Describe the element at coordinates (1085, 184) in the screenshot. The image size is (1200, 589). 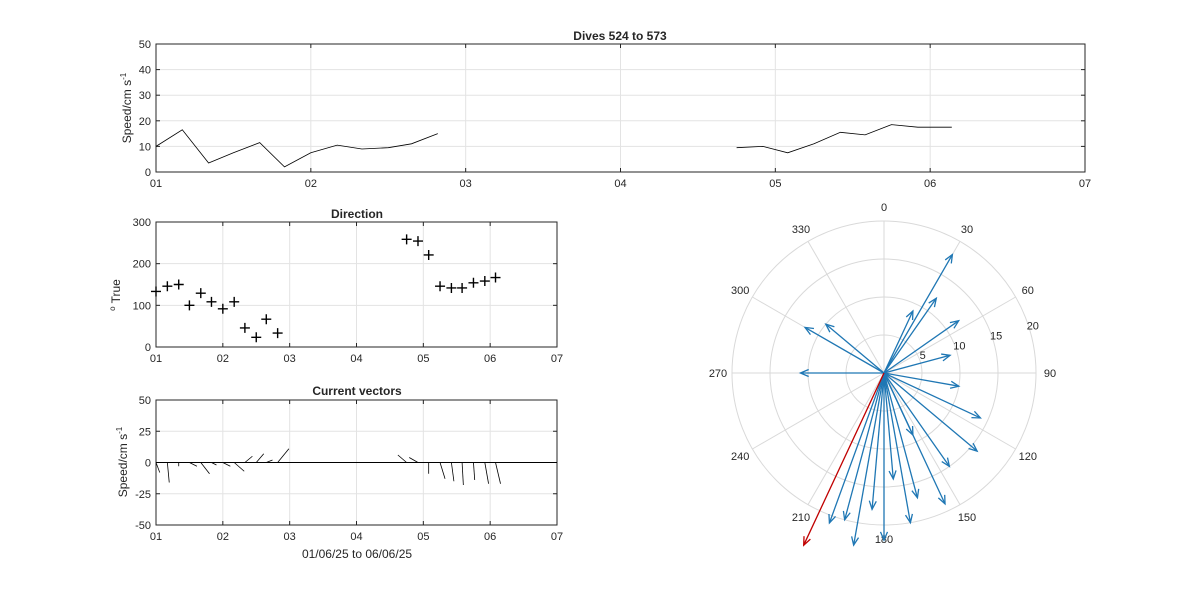
I see `speed-xtick-label: 07` at that location.